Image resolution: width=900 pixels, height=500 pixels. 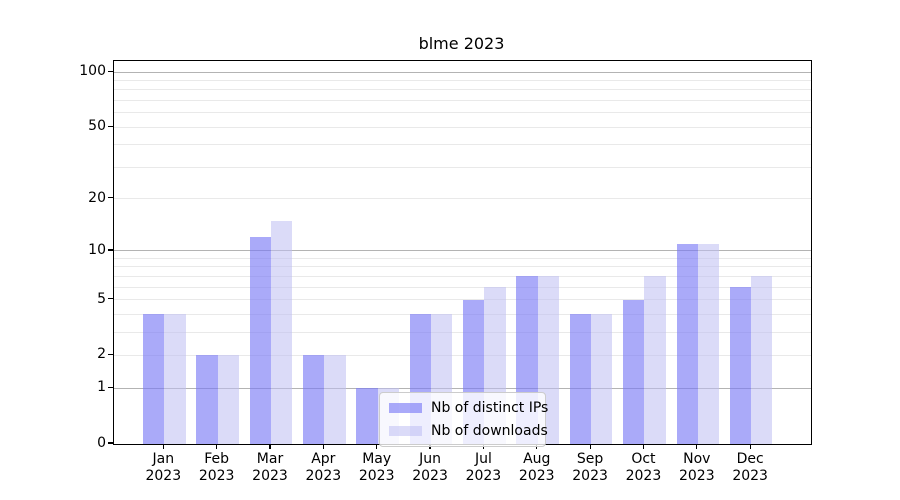 I want to click on x-tick-label-mar: Mar 2023, so click(x=270, y=468).